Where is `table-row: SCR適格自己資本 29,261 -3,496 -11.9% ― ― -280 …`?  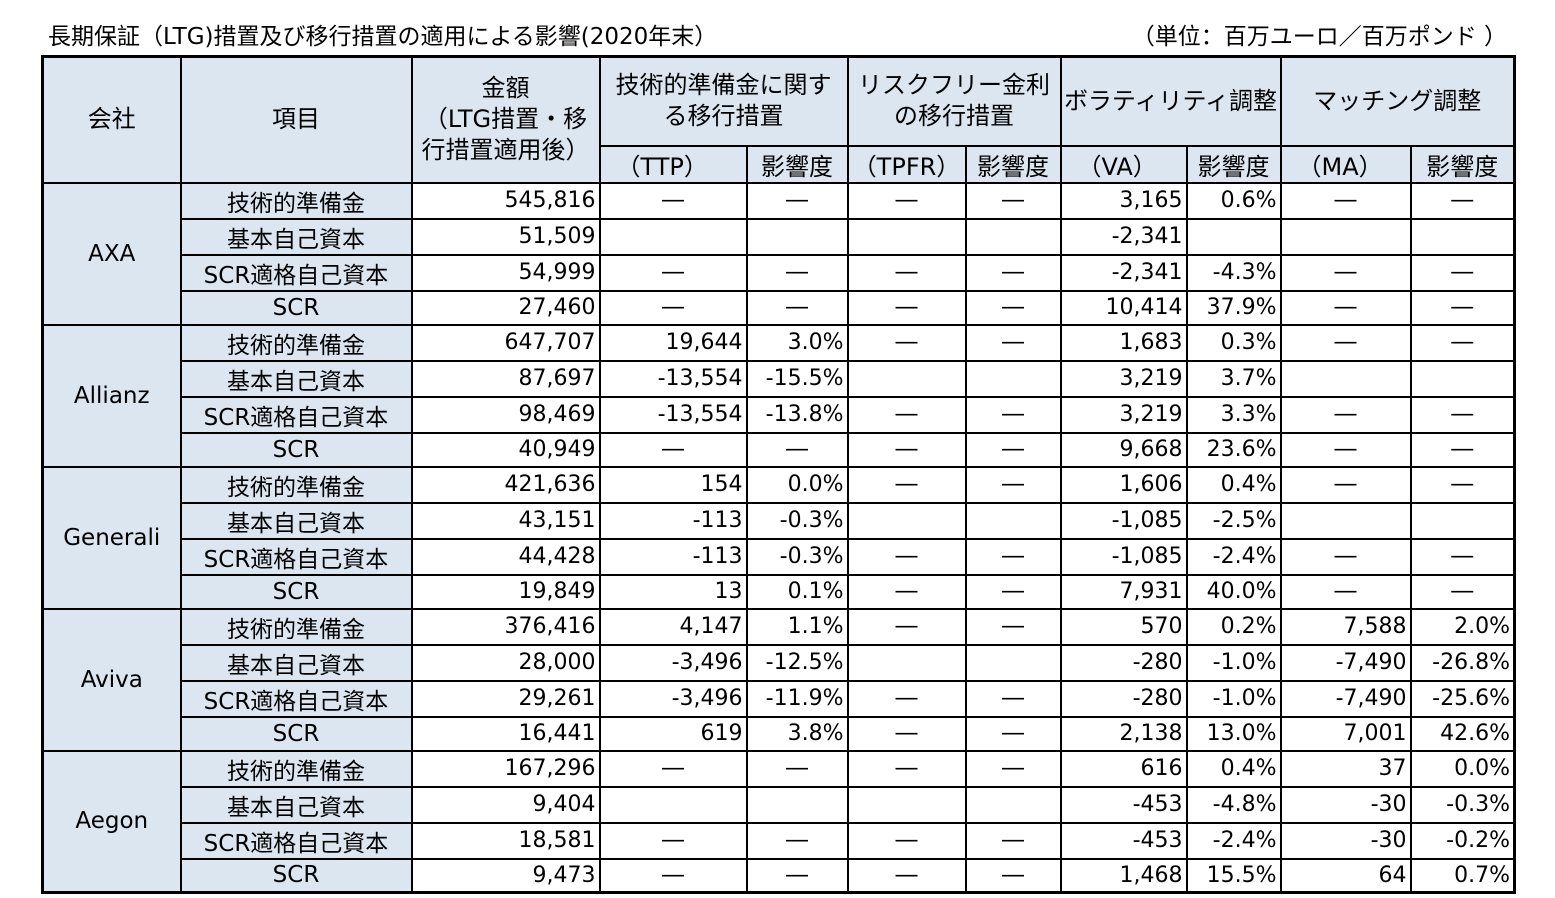
table-row: SCR適格自己資本 29,261 -3,496 -11.9% ― ― -280 … is located at coordinates (779, 698).